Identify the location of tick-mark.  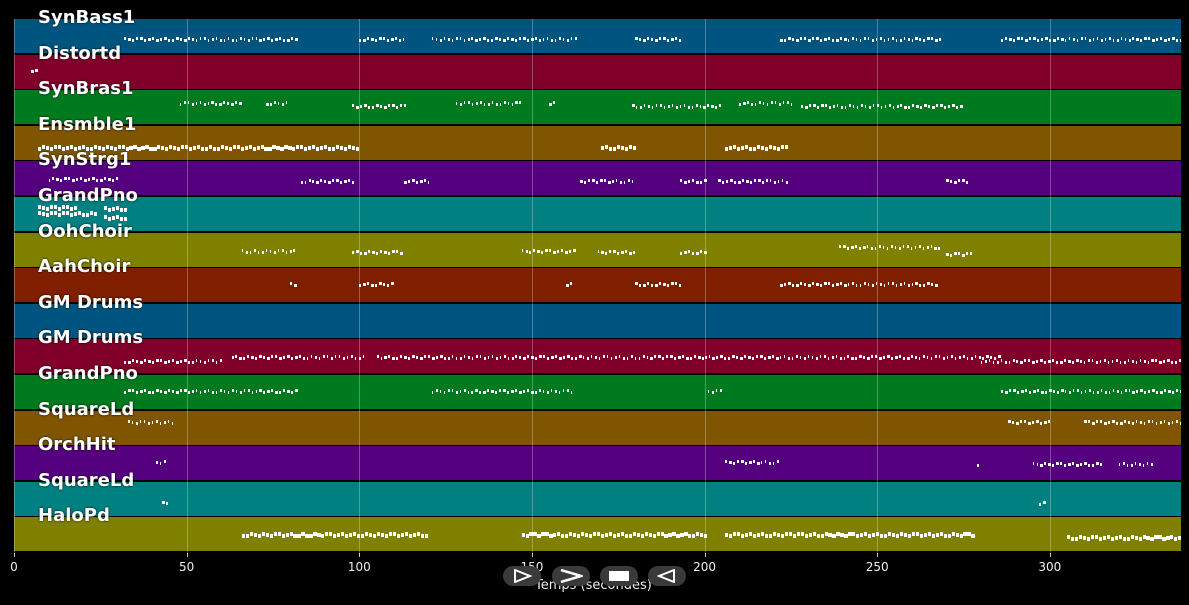
(360, 555).